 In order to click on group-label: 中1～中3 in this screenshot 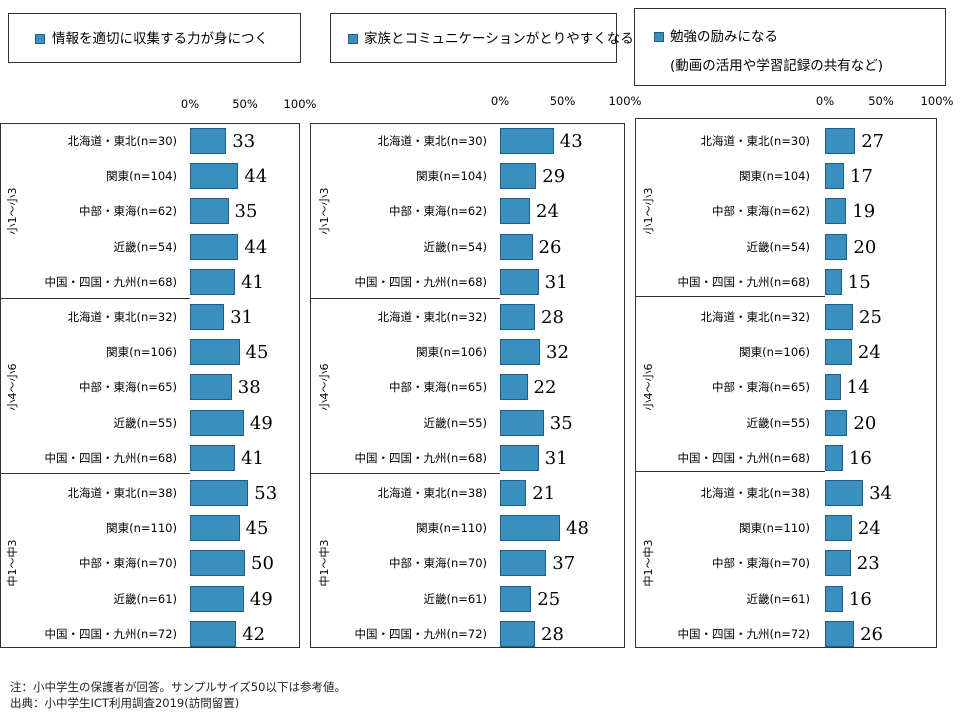, I will do `click(648, 563)`.